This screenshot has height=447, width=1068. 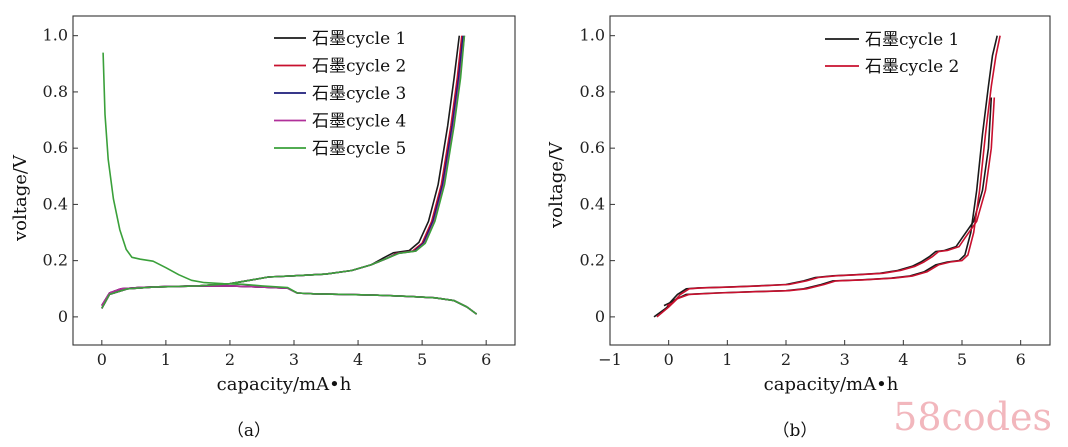 What do you see at coordinates (972, 417) in the screenshot?
I see `watermark: 58codes` at bounding box center [972, 417].